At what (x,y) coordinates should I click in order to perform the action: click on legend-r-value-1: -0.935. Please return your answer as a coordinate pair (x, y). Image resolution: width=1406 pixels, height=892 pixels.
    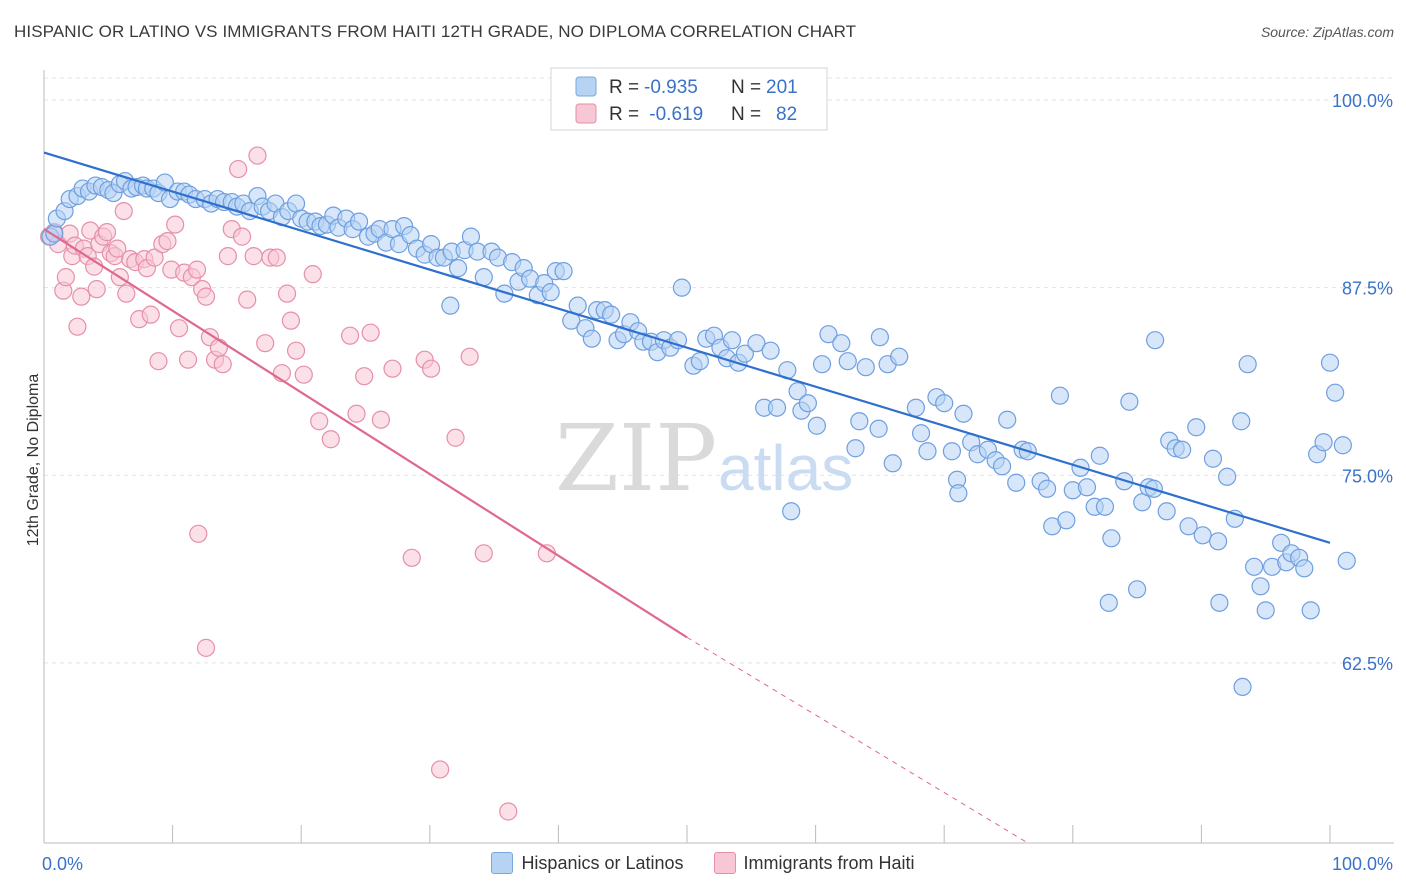
    Looking at the image, I should click on (671, 87).